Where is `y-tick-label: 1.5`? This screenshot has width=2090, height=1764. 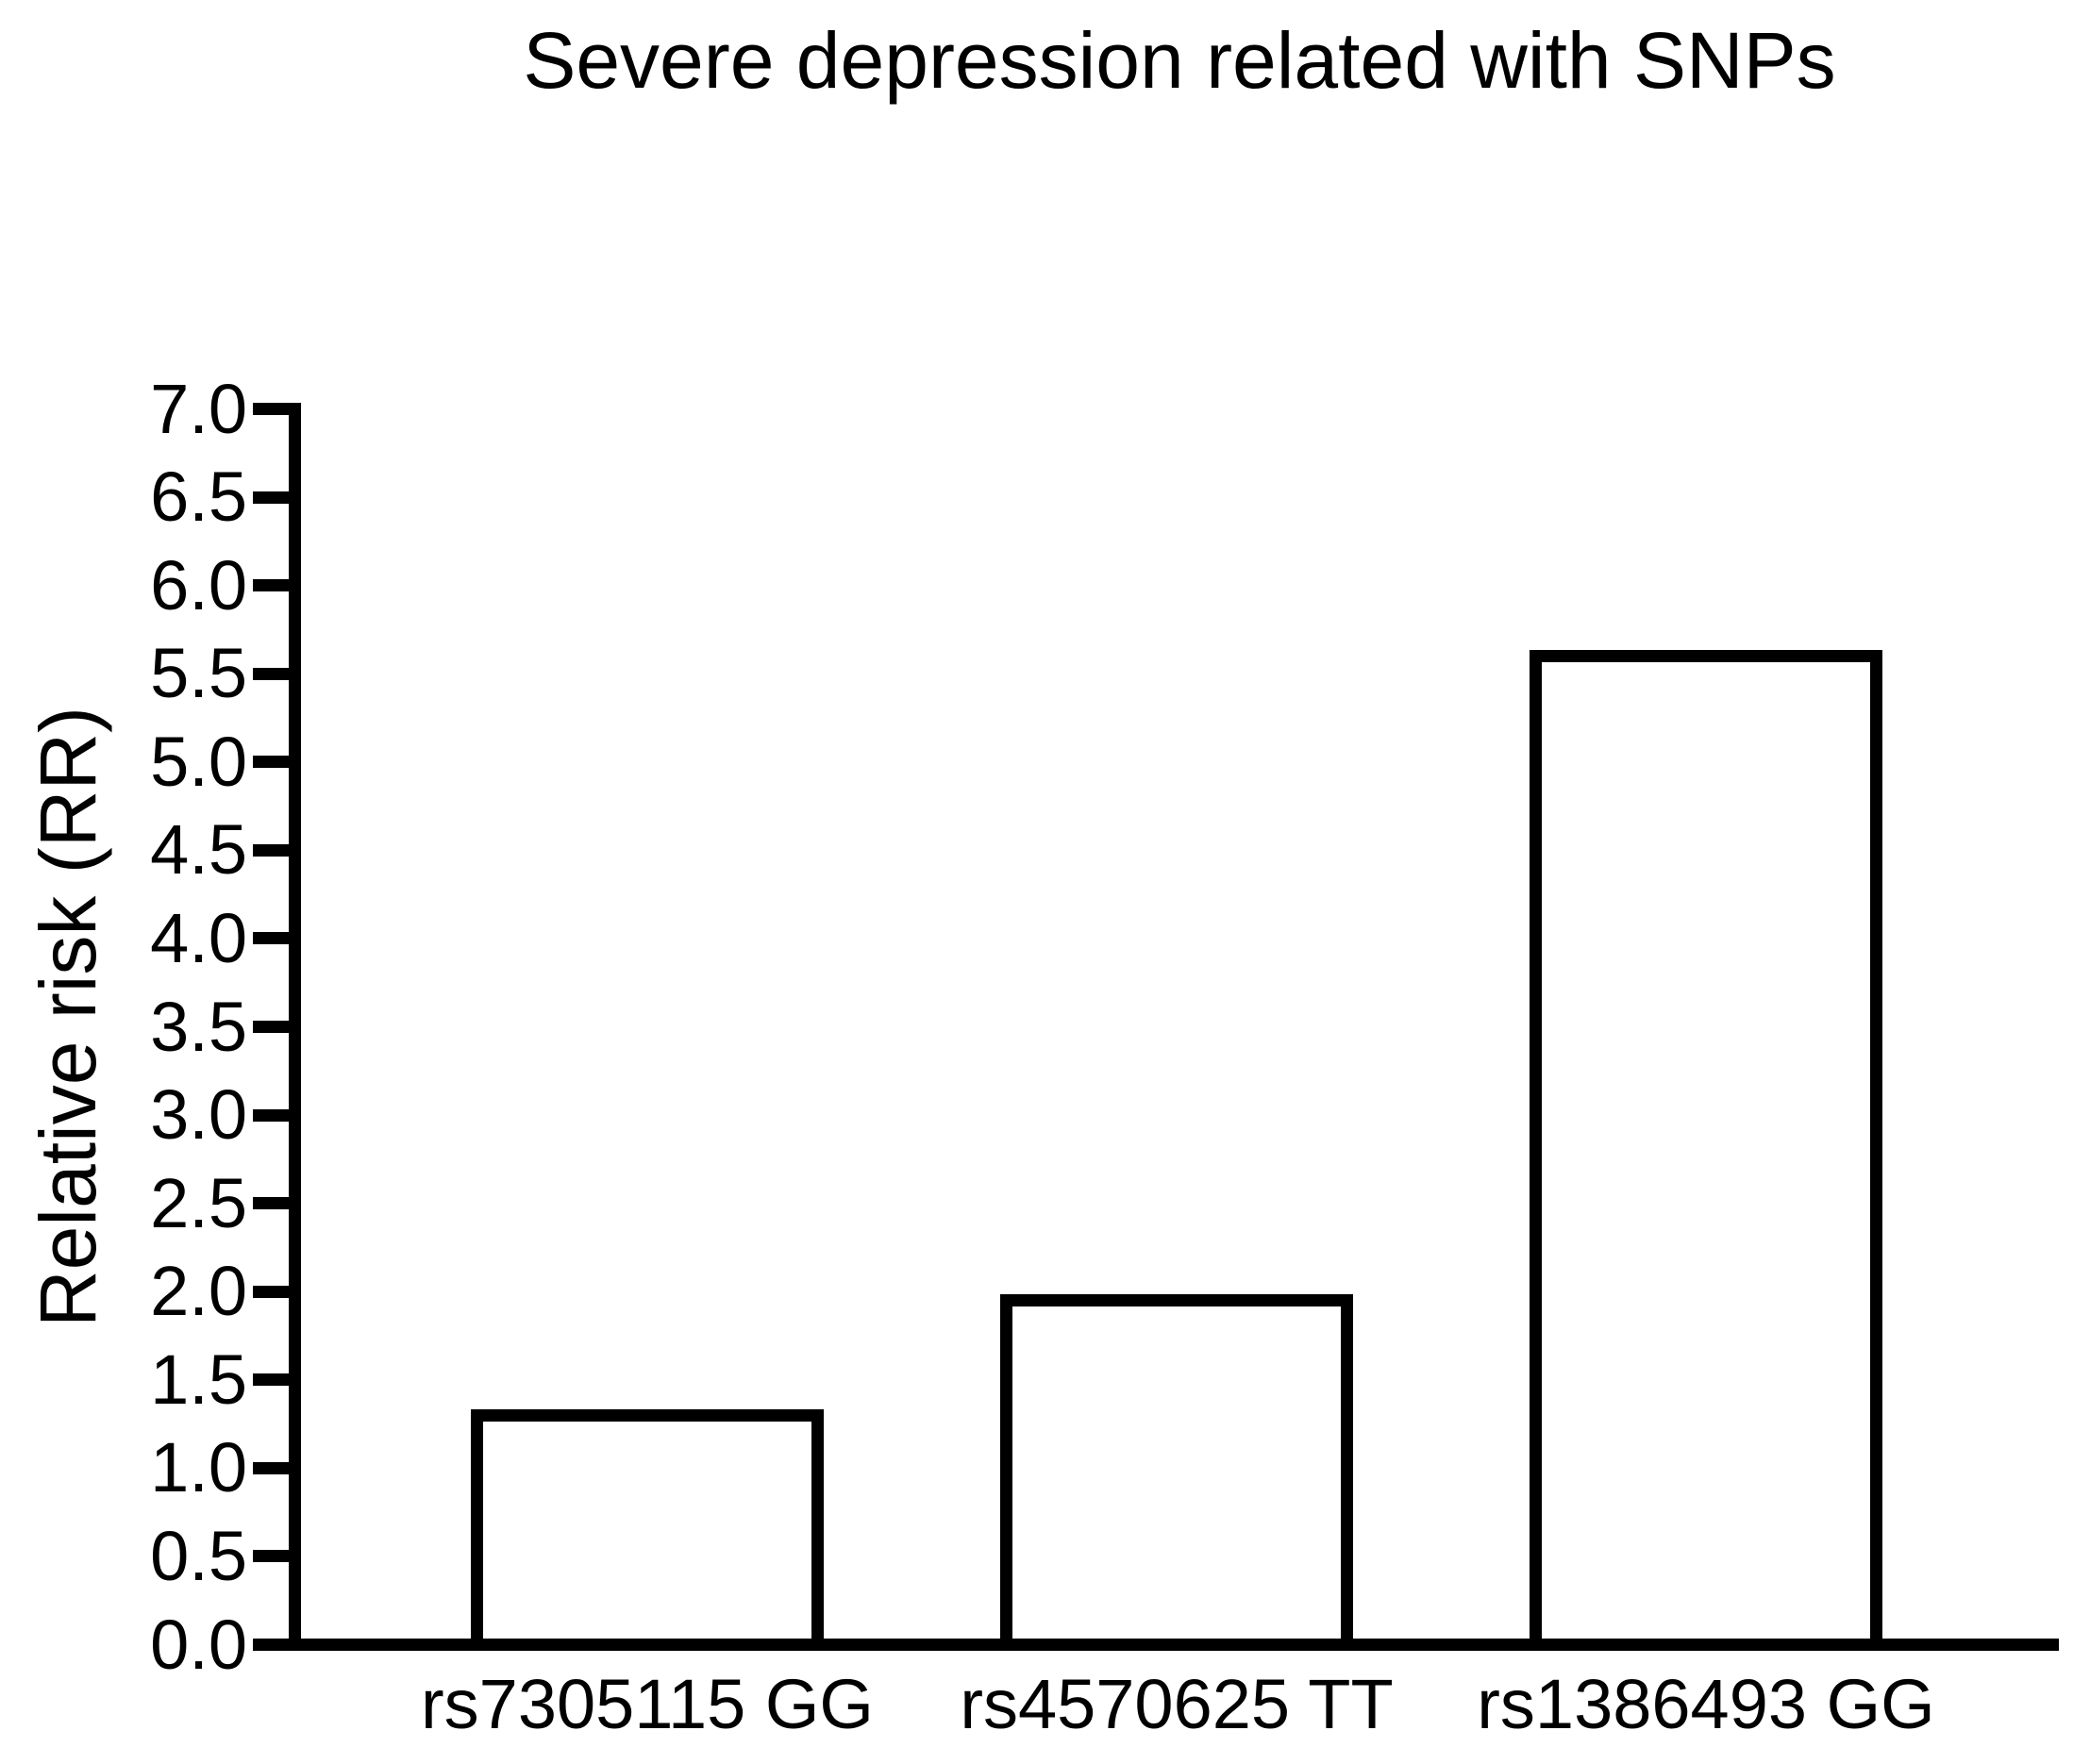 y-tick-label: 1.5 is located at coordinates (198, 1380).